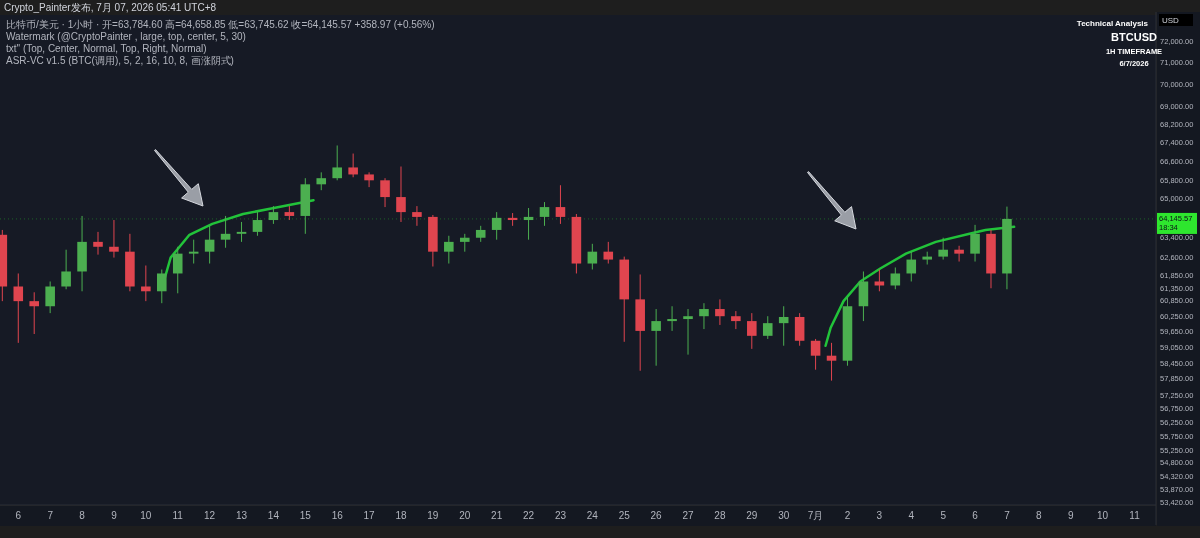 The width and height of the screenshot is (1200, 538). Describe the element at coordinates (592, 515) in the screenshot. I see `x-tick-label: 24` at that location.